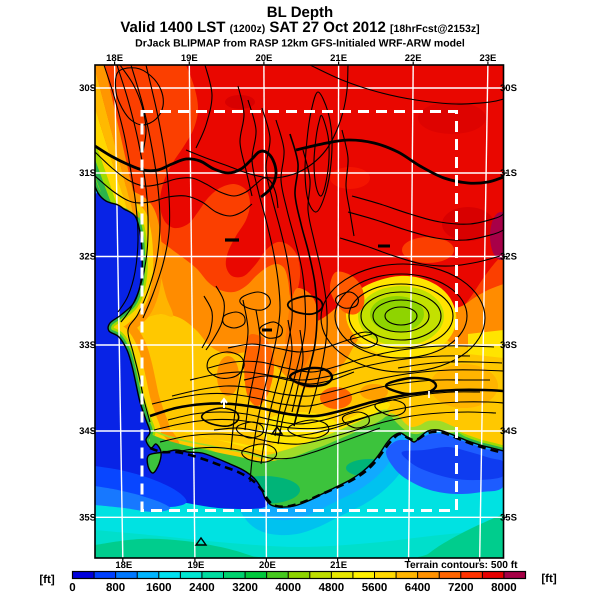 This screenshot has height=600, width=600. What do you see at coordinates (413, 58) in the screenshot?
I see `svg-text: 22E` at bounding box center [413, 58].